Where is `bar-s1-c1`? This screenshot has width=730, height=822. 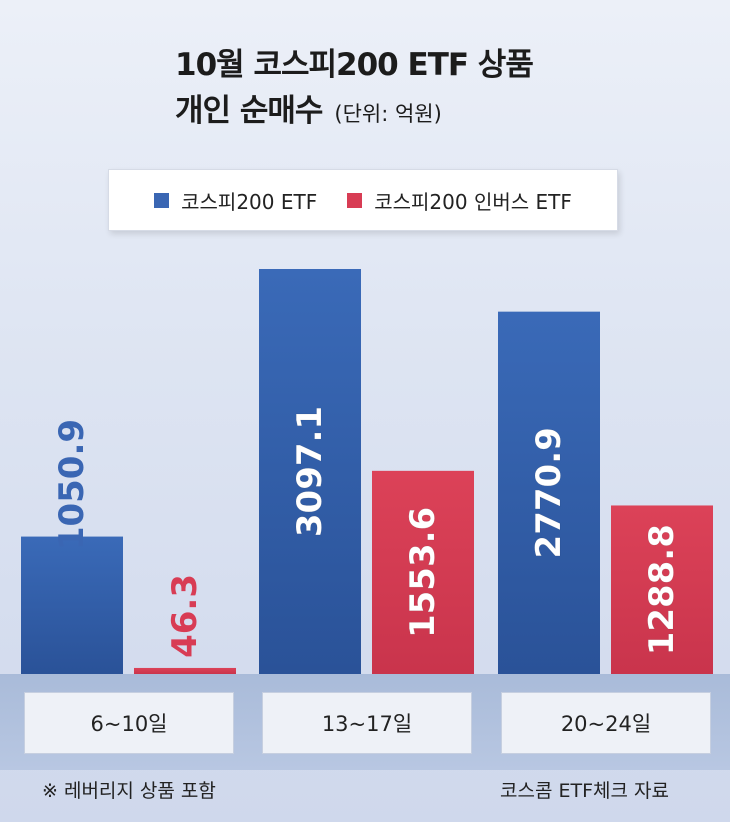
bar-s1-c1 is located at coordinates (423, 572).